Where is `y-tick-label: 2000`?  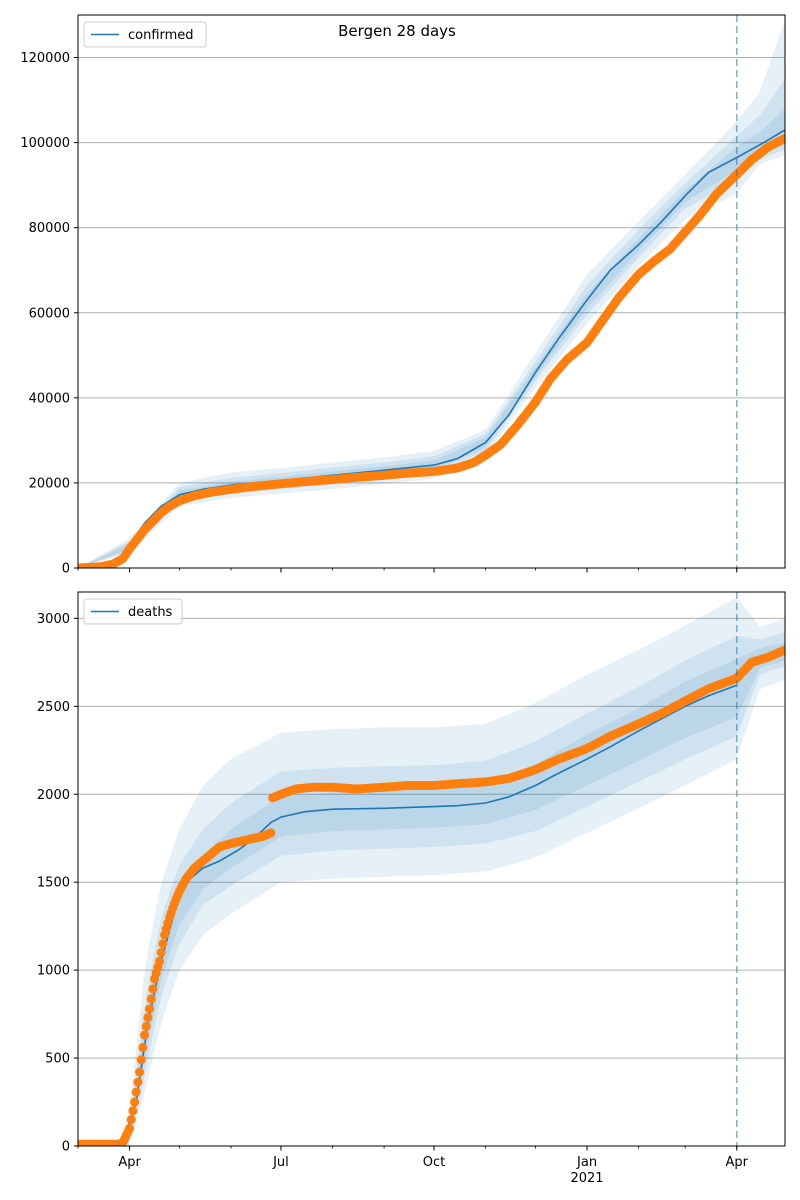 y-tick-label: 2000 is located at coordinates (53, 795).